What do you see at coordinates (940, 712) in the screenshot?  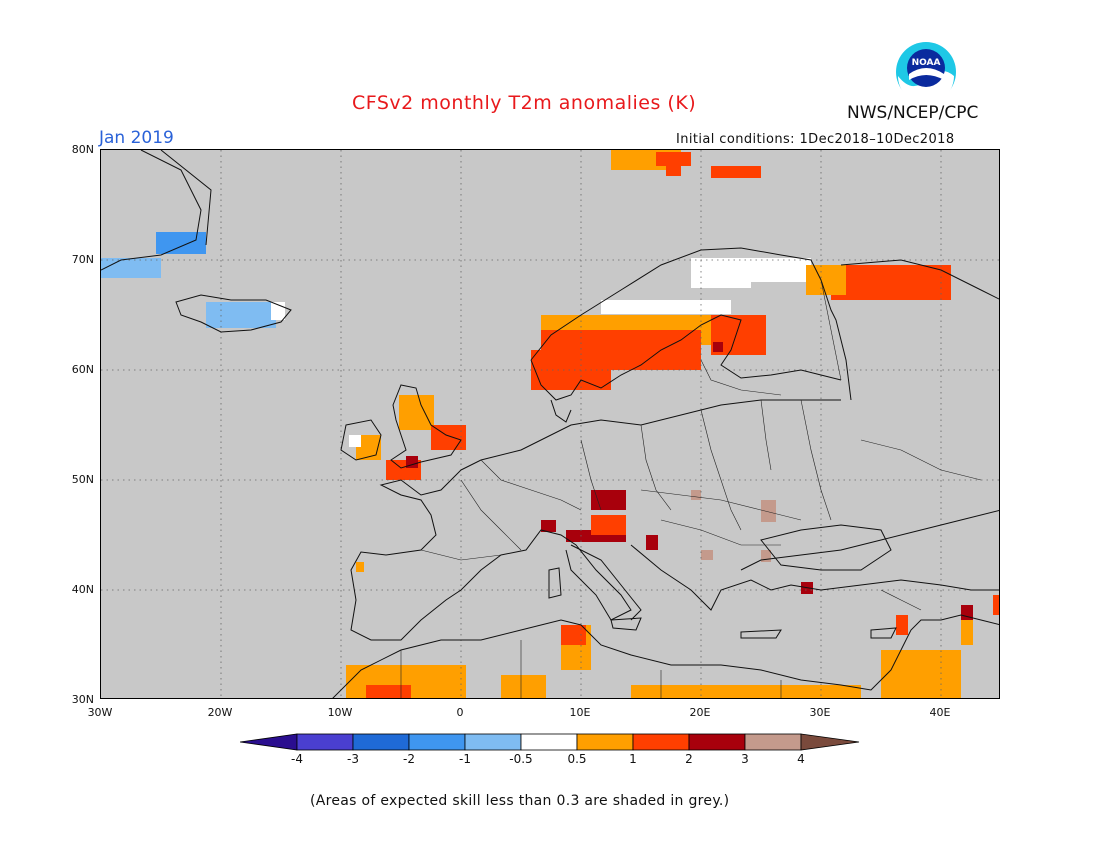 I see `lon-label-40e: 40E` at bounding box center [940, 712].